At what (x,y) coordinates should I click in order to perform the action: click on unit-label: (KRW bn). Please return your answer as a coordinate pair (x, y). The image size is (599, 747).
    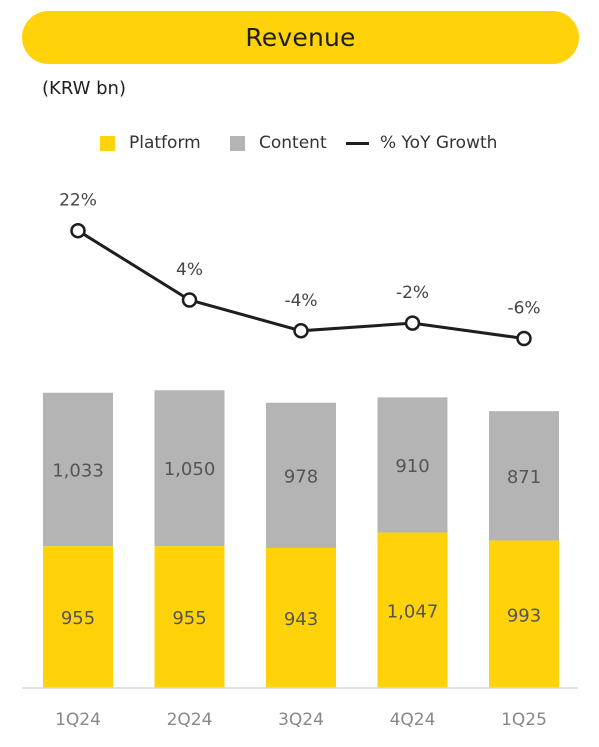
    Looking at the image, I should click on (84, 88).